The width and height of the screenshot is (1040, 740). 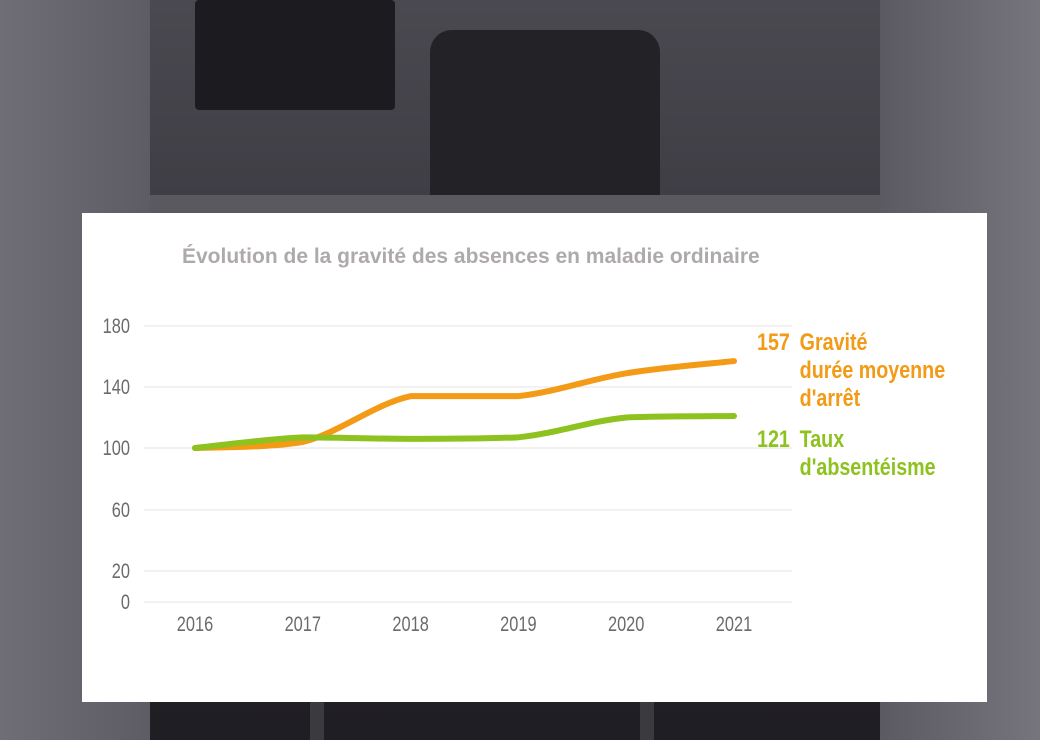 I want to click on y-tick-label: 100, so click(x=116, y=447).